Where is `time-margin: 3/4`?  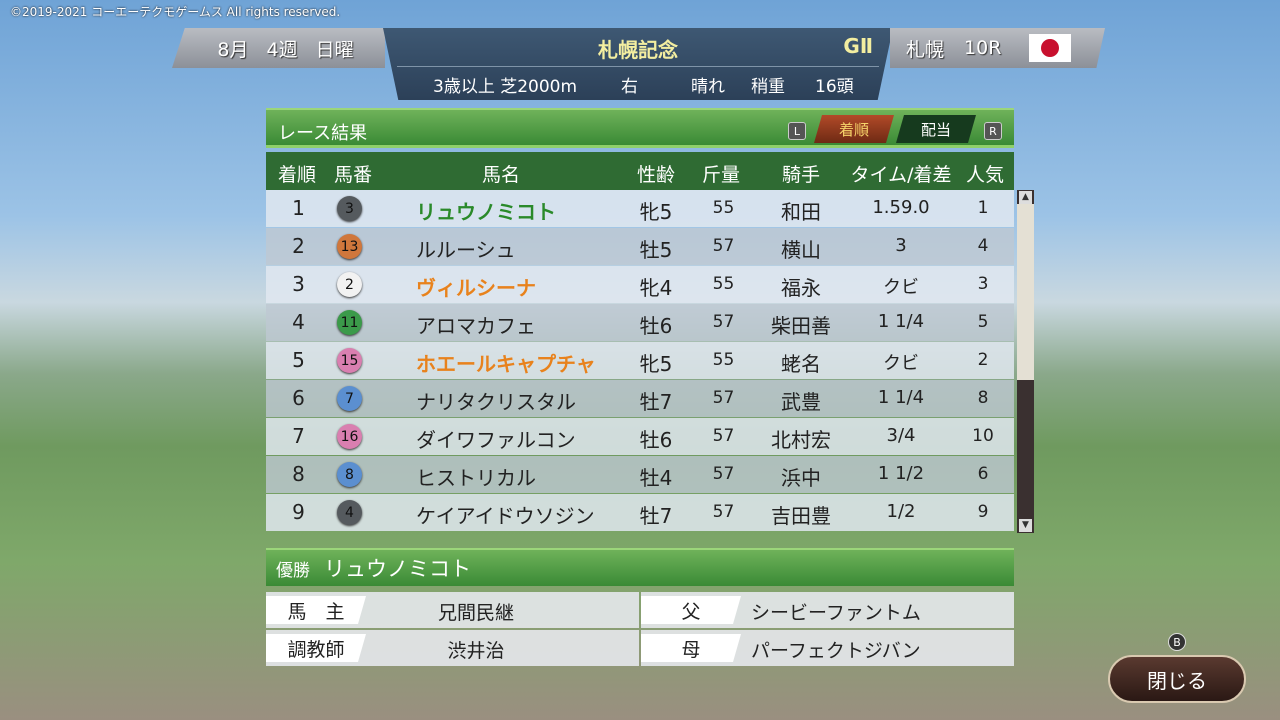
time-margin: 3/4 is located at coordinates (901, 435).